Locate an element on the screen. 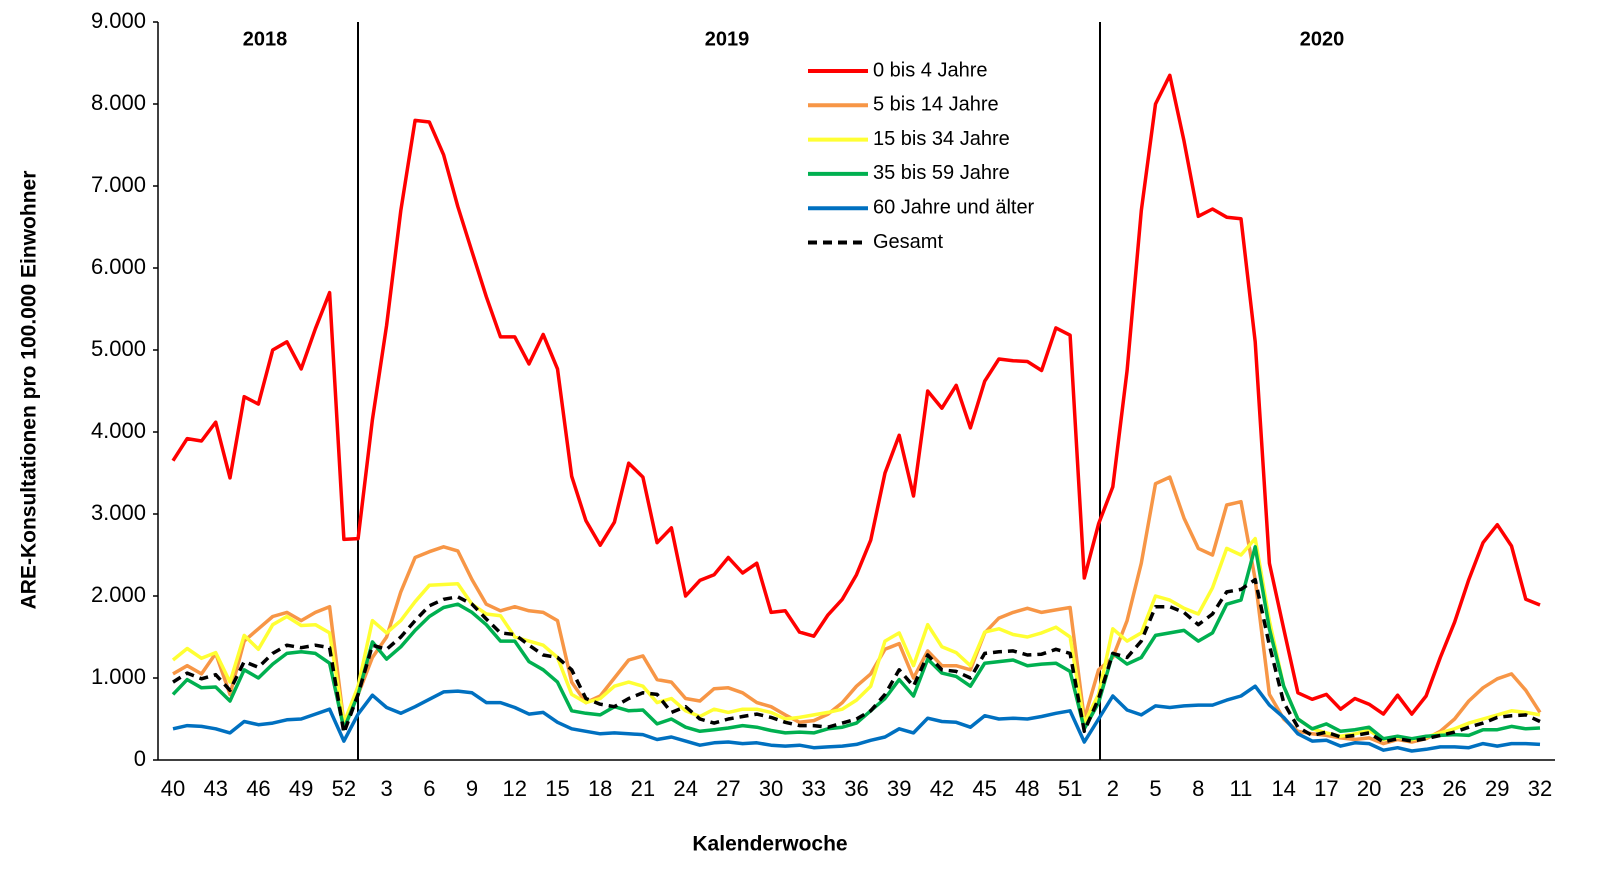 The image size is (1600, 874). x-tick-label: 18 is located at coordinates (600, 788).